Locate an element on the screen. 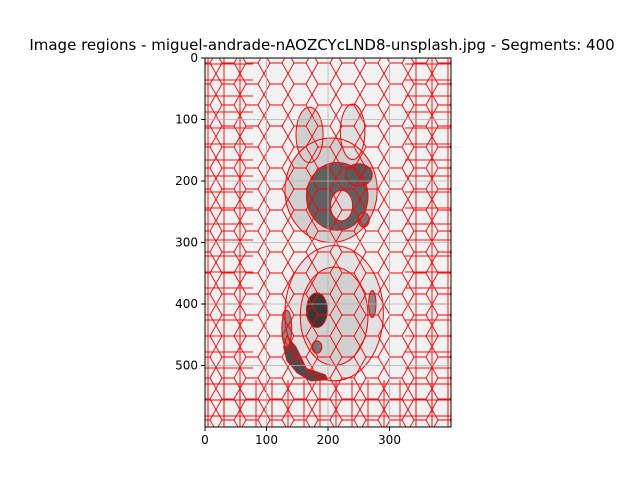 The image size is (640, 480). region-outline-body-small-spot is located at coordinates (317, 347).